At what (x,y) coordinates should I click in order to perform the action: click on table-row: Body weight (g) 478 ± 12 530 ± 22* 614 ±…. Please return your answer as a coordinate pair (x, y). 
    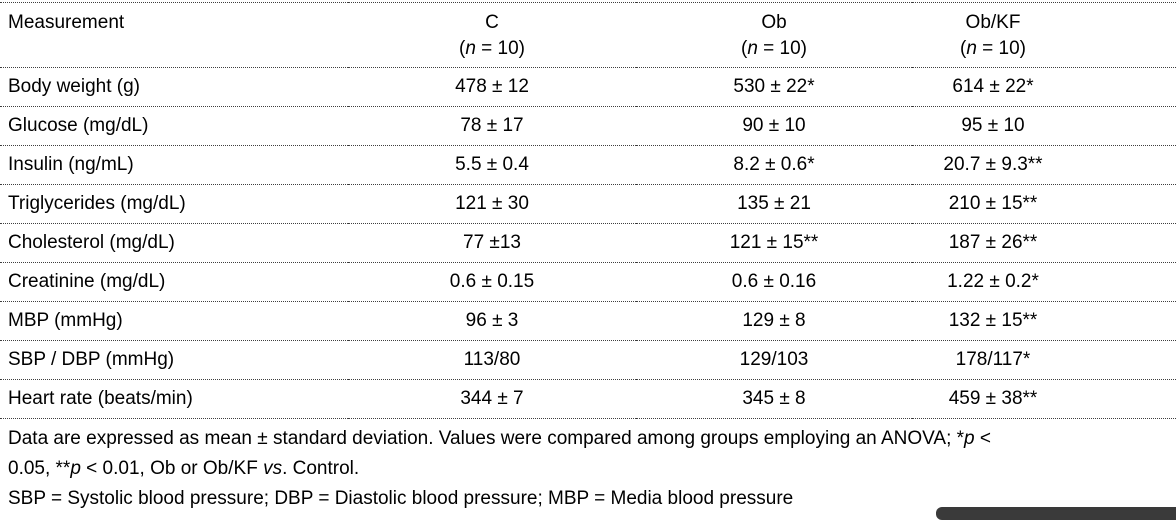
    Looking at the image, I should click on (588, 87).